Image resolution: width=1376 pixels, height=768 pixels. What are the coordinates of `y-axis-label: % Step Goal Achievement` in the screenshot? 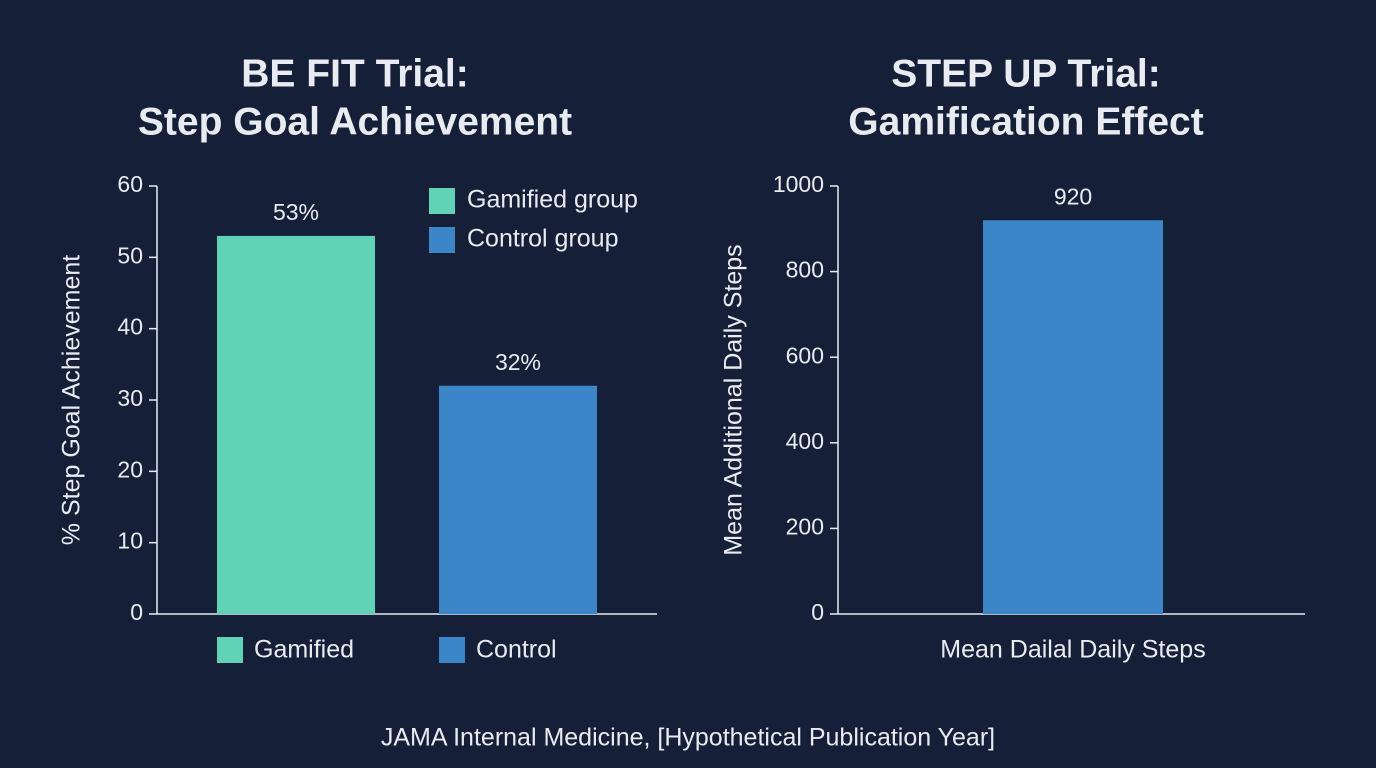 It's located at (72, 400).